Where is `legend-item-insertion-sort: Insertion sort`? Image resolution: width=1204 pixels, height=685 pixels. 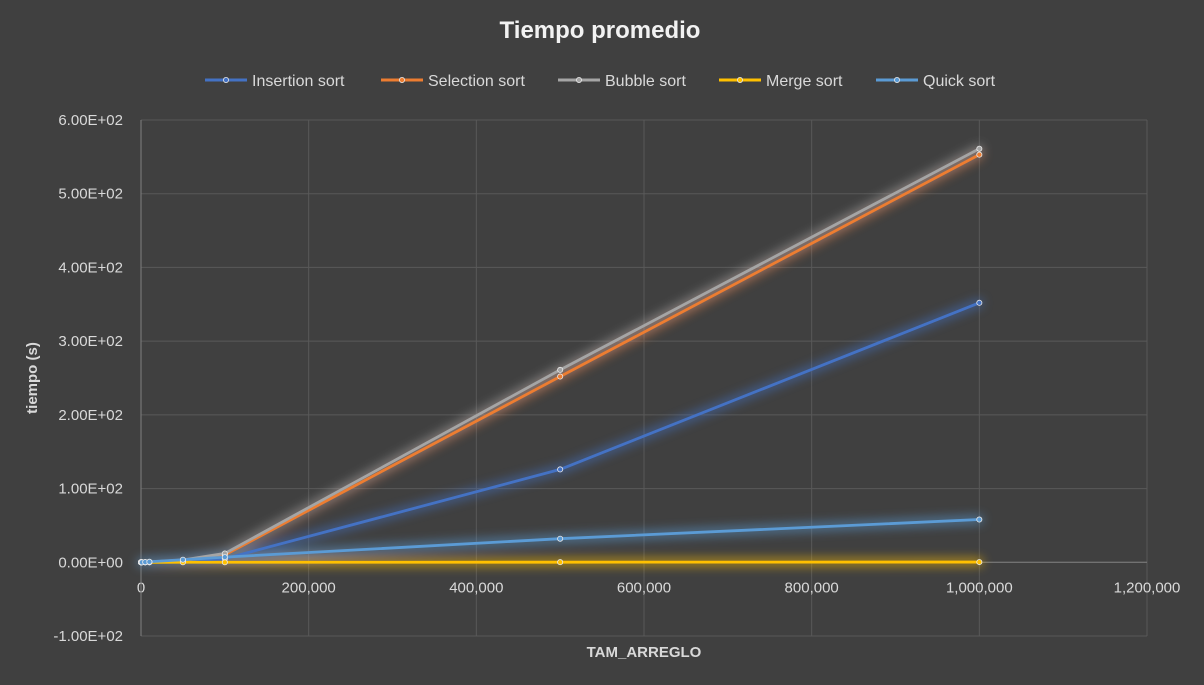 legend-item-insertion-sort: Insertion sort is located at coordinates (275, 81).